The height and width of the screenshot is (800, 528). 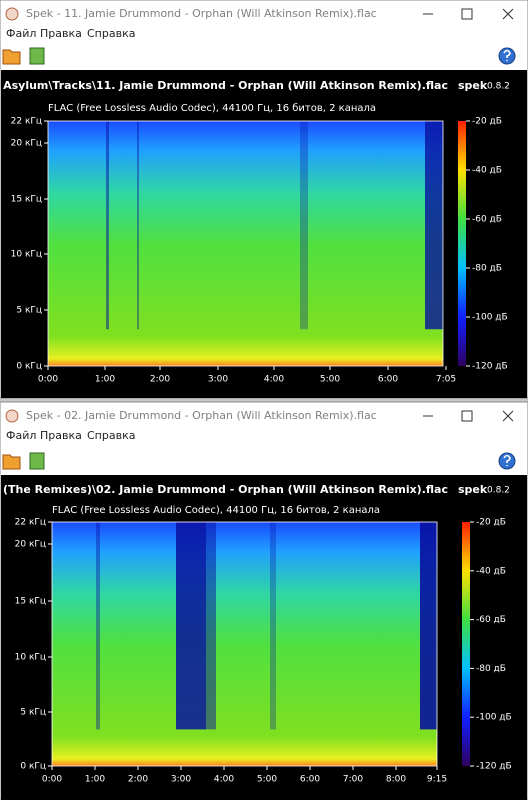 What do you see at coordinates (437, 780) in the screenshot?
I see `x-tick-label: 9:15` at bounding box center [437, 780].